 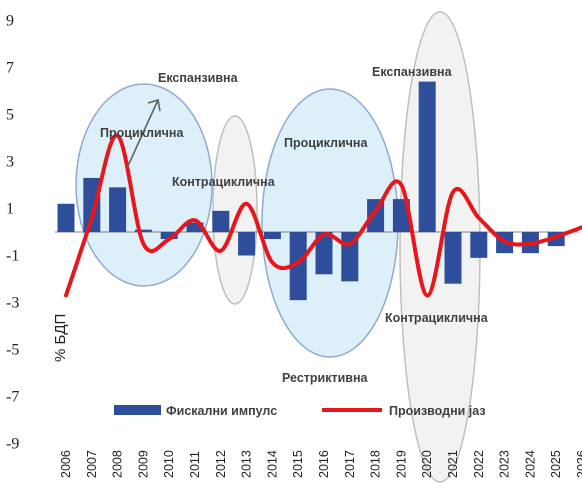 What do you see at coordinates (10, 21) in the screenshot?
I see `y-tick-label: 9` at bounding box center [10, 21].